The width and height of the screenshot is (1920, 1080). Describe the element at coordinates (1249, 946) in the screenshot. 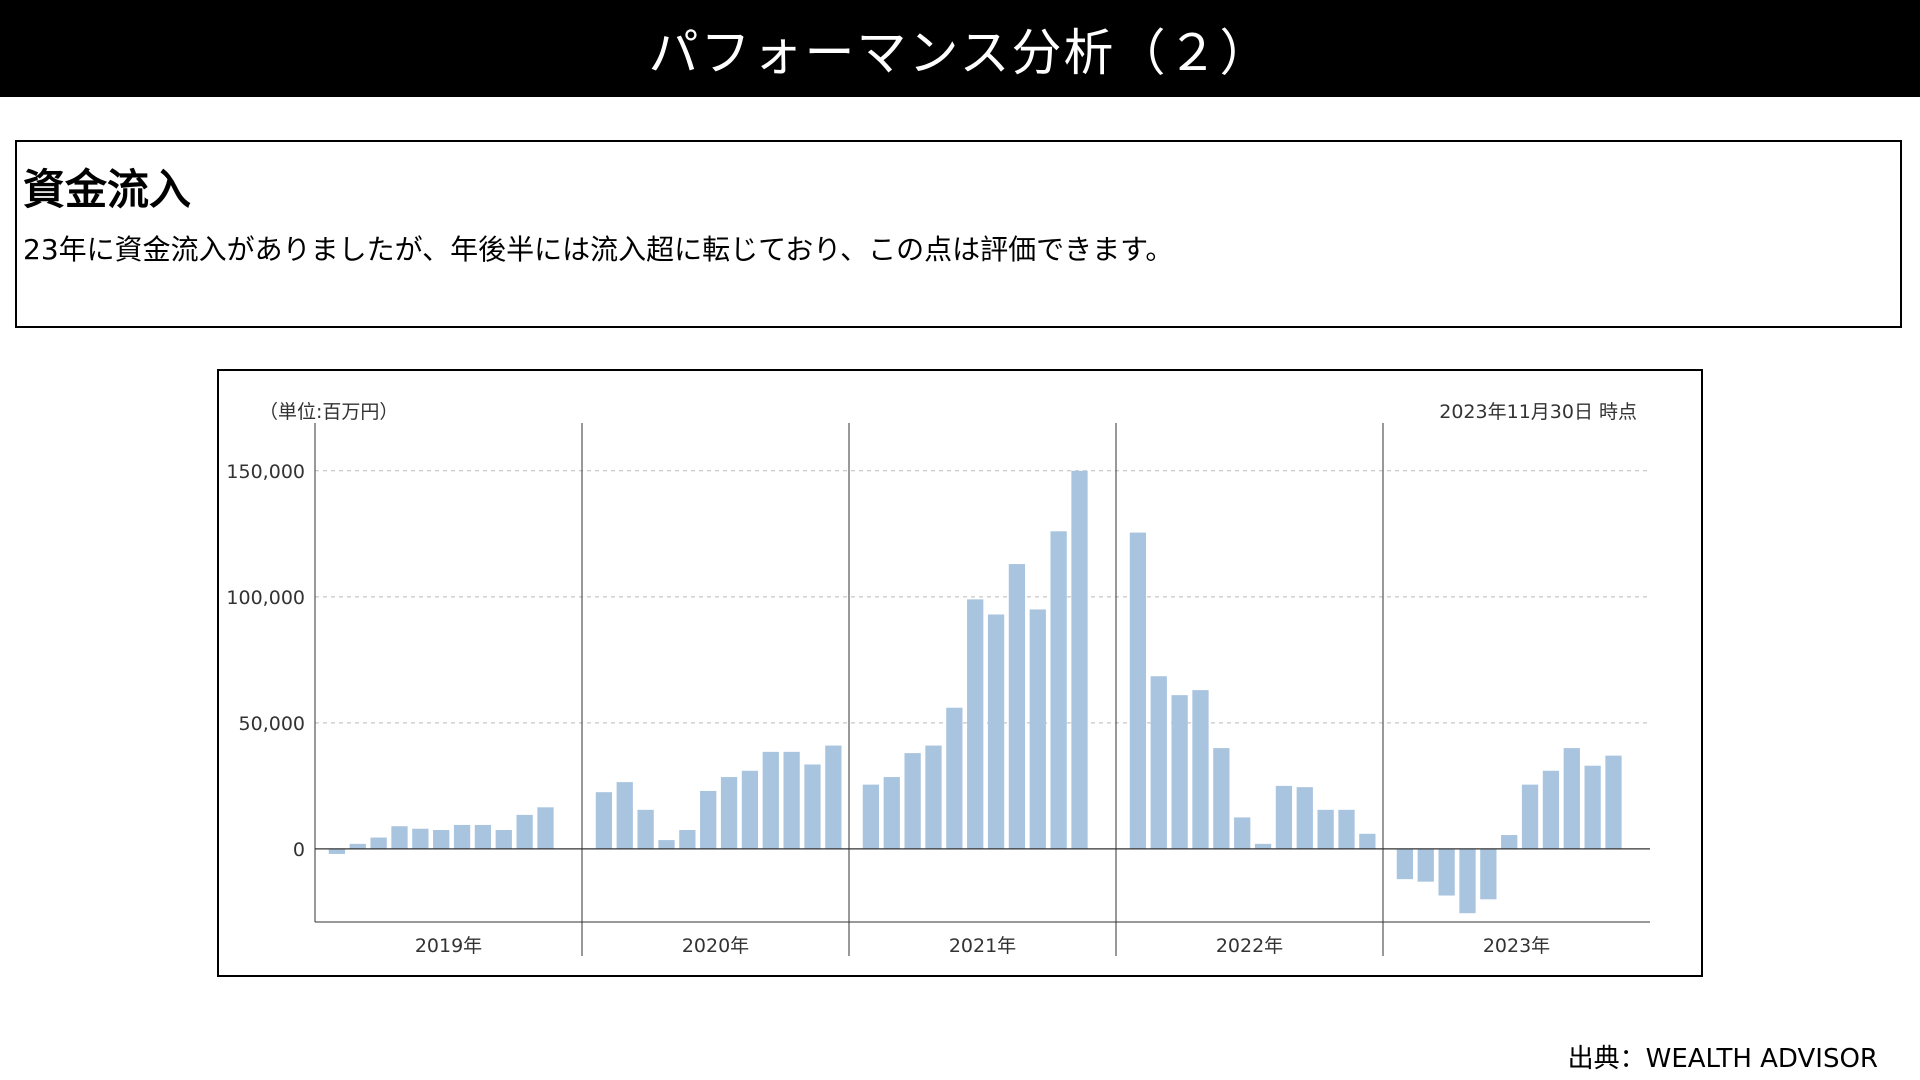

I see `x-group-label: 2022年` at that location.